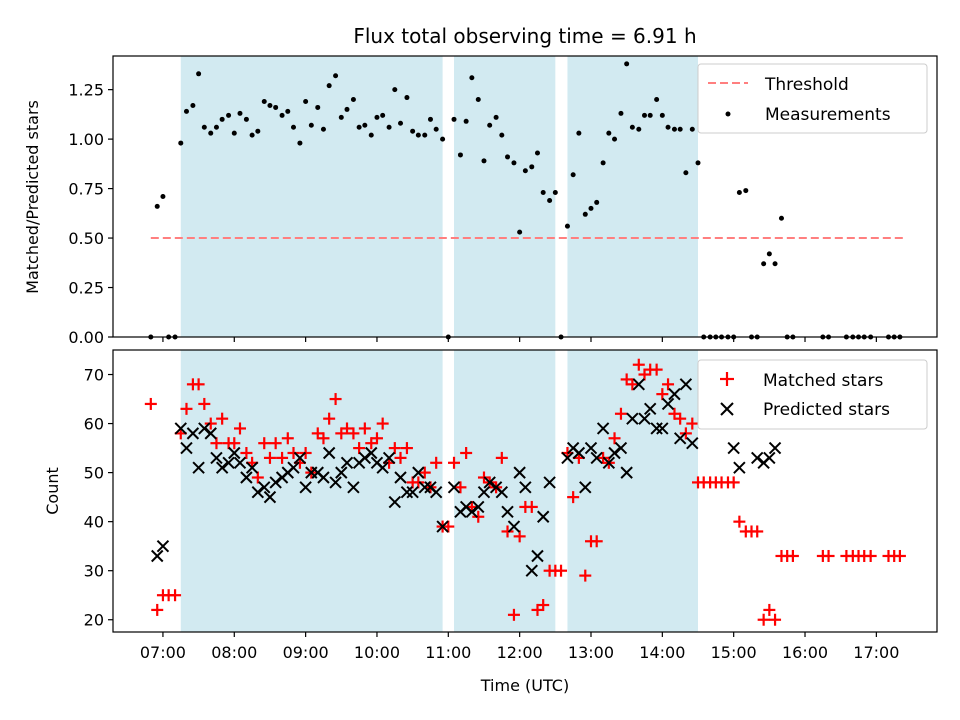 This screenshot has width=960, height=720. What do you see at coordinates (876, 652) in the screenshot?
I see `x-tick-label: 17:00` at bounding box center [876, 652].